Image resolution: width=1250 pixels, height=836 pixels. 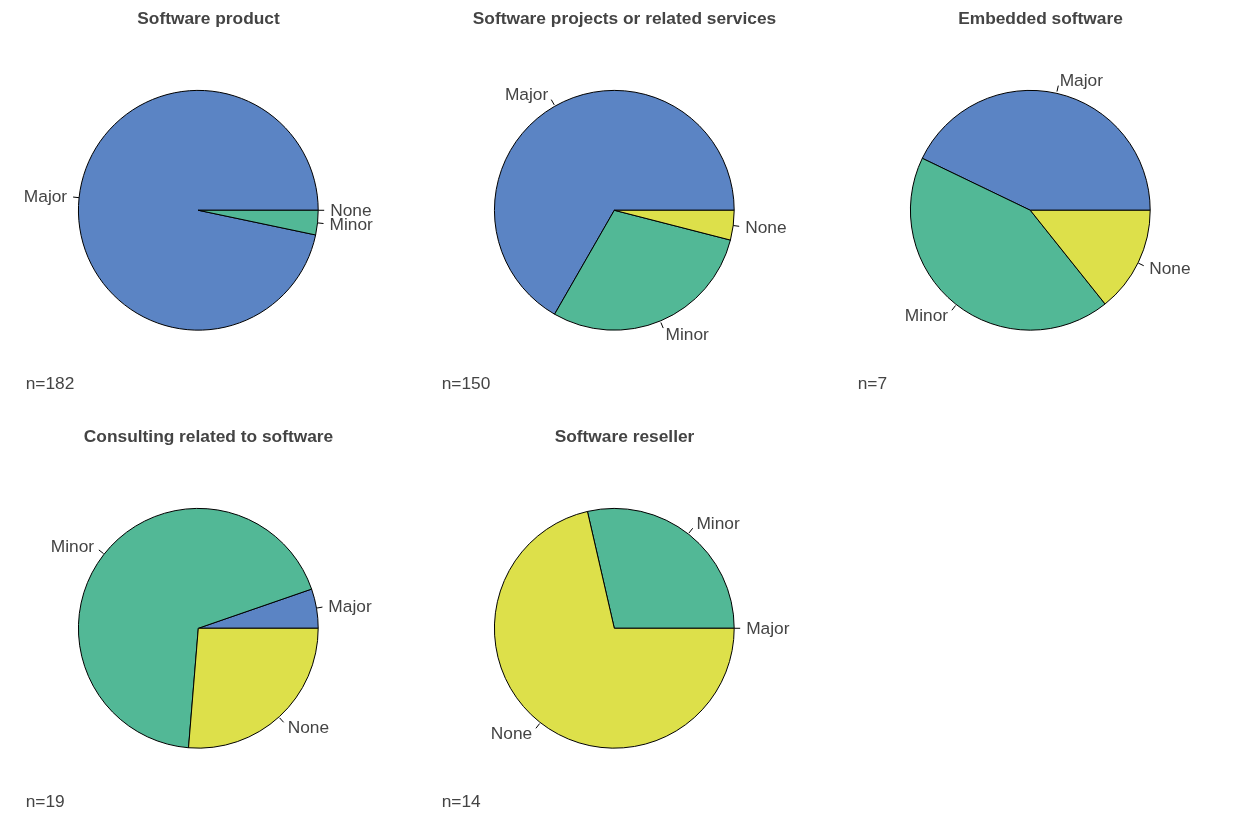 I want to click on chart-title: Software projects or related services, so click(x=624, y=17).